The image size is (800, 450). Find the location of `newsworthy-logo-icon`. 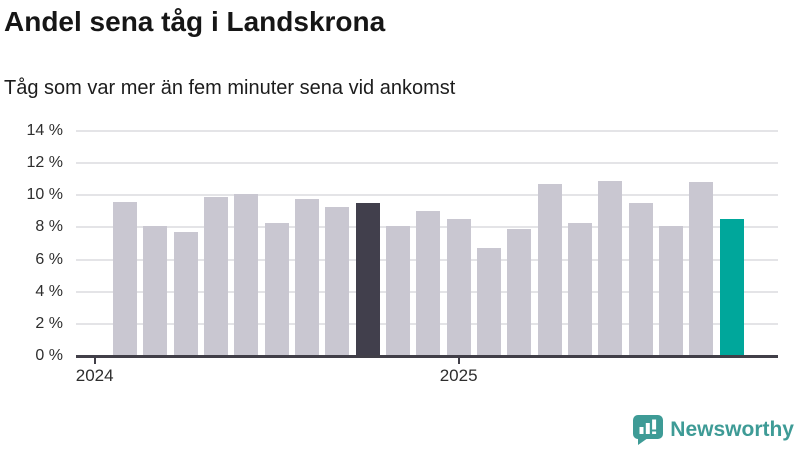

newsworthy-logo-icon is located at coordinates (648, 430).